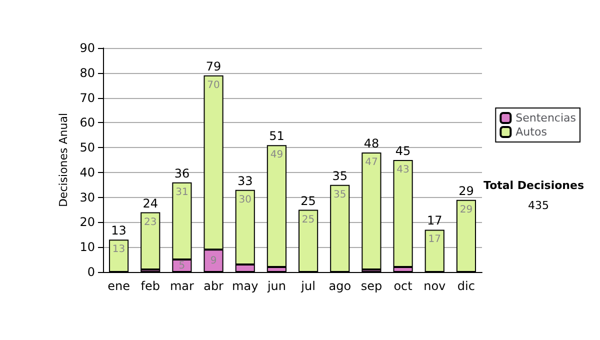 The height and width of the screenshot is (340, 600). Describe the element at coordinates (371, 286) in the screenshot. I see `x-tick-label: sep` at that location.